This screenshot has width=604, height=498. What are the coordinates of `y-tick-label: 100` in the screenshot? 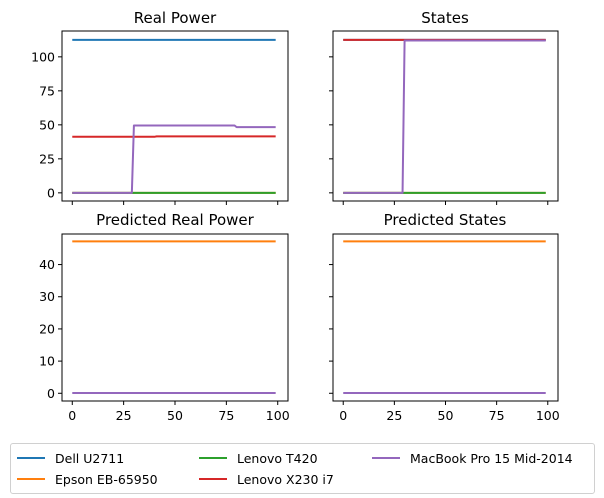 It's located at (43, 56).